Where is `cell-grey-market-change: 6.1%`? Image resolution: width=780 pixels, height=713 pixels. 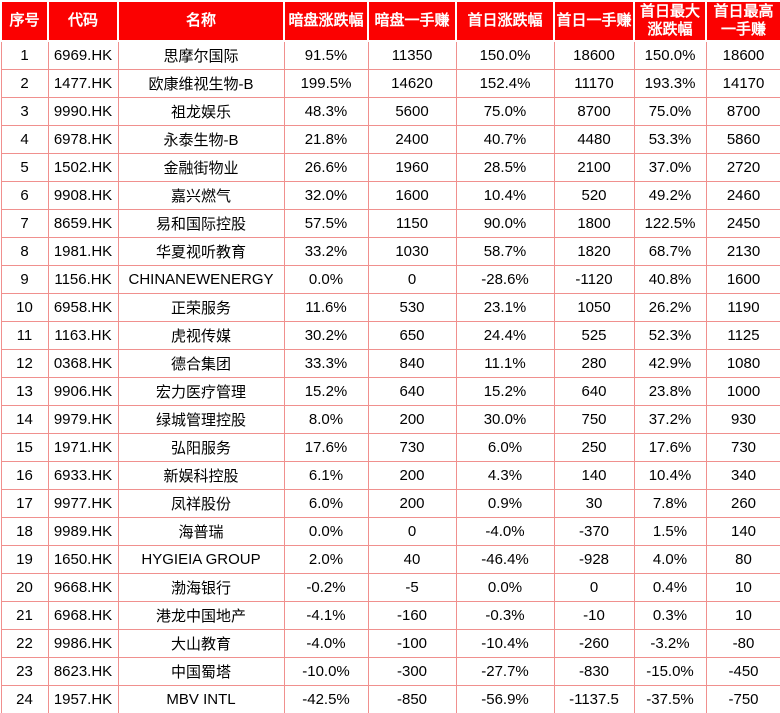 cell-grey-market-change: 6.1% is located at coordinates (326, 475).